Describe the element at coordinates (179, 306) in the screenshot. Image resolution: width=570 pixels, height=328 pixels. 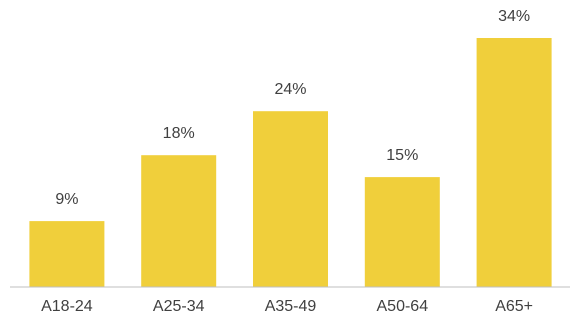
I see `x-tick-label: A25-34` at that location.